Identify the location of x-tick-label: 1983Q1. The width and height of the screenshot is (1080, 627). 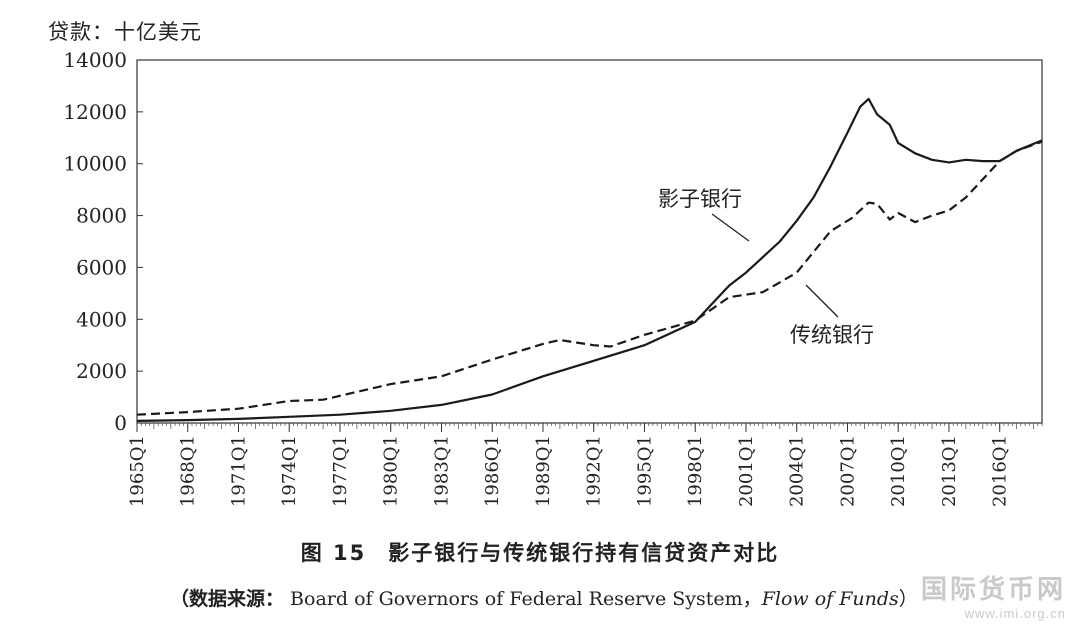
(441, 471).